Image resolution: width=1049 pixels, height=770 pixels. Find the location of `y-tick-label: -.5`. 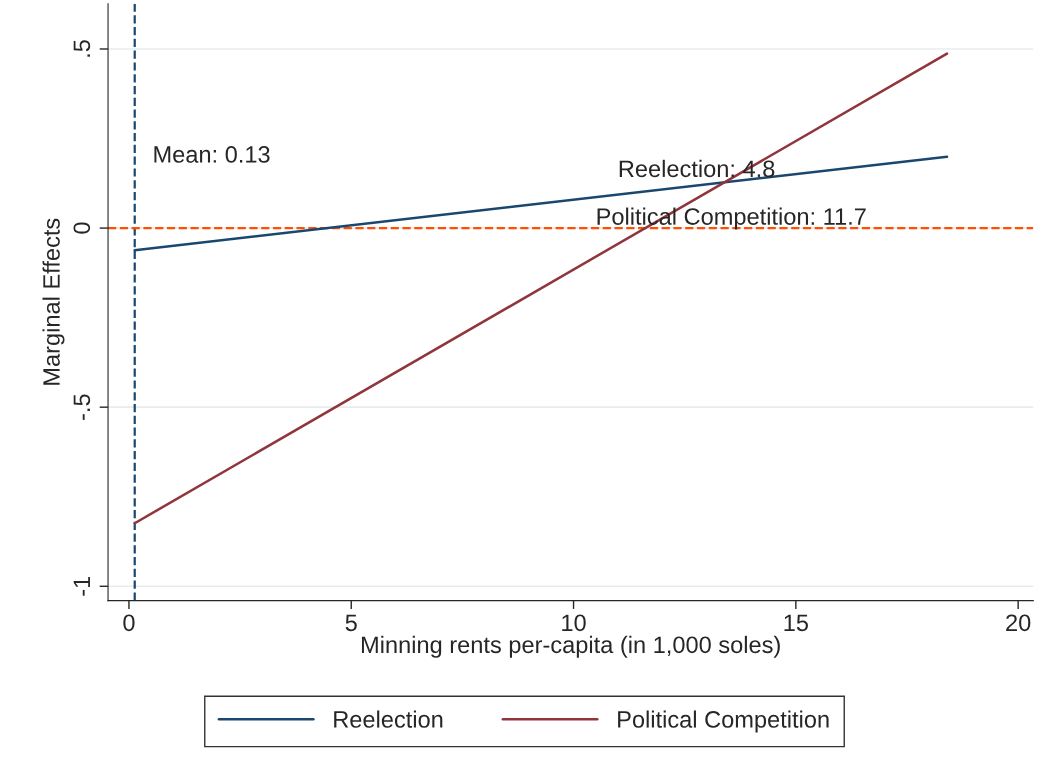

y-tick-label: -.5 is located at coordinates (82, 407).